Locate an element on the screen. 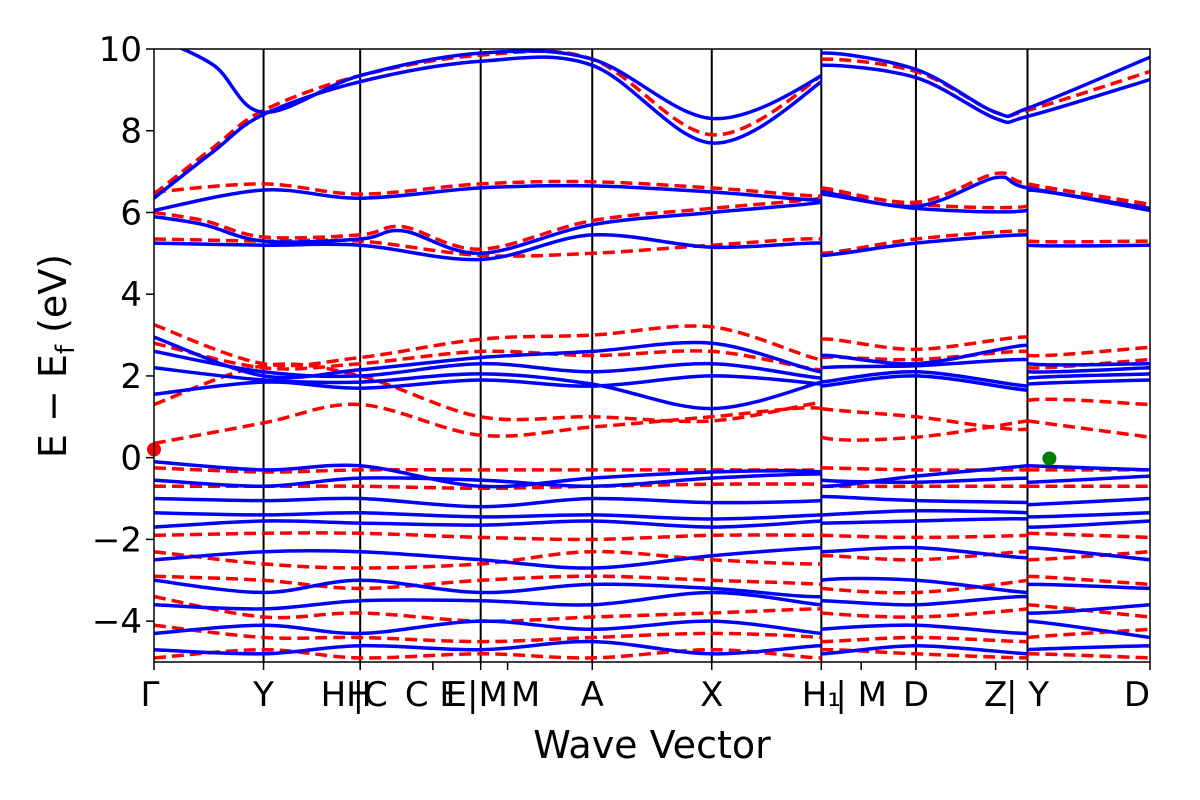  y-tick-label: 4 is located at coordinates (131, 295).